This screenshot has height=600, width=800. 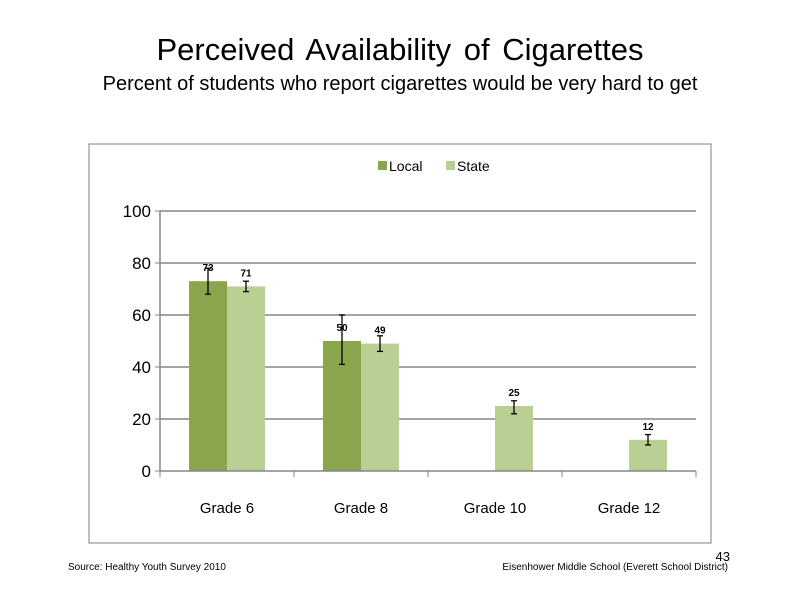 What do you see at coordinates (227, 508) in the screenshot?
I see `x-tick-label: Grade 6` at bounding box center [227, 508].